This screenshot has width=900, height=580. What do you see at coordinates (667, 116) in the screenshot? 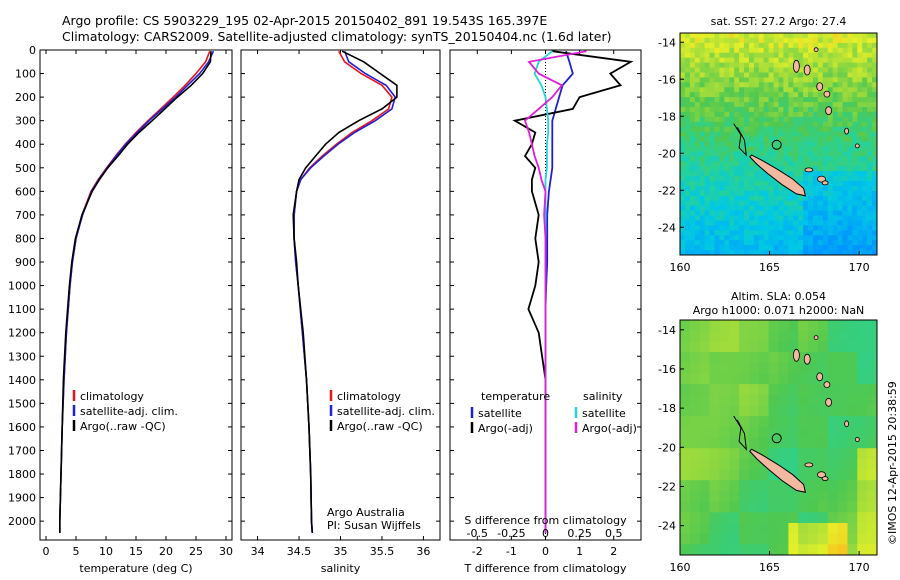
I see `sst-map-ytick-label: -18` at bounding box center [667, 116].